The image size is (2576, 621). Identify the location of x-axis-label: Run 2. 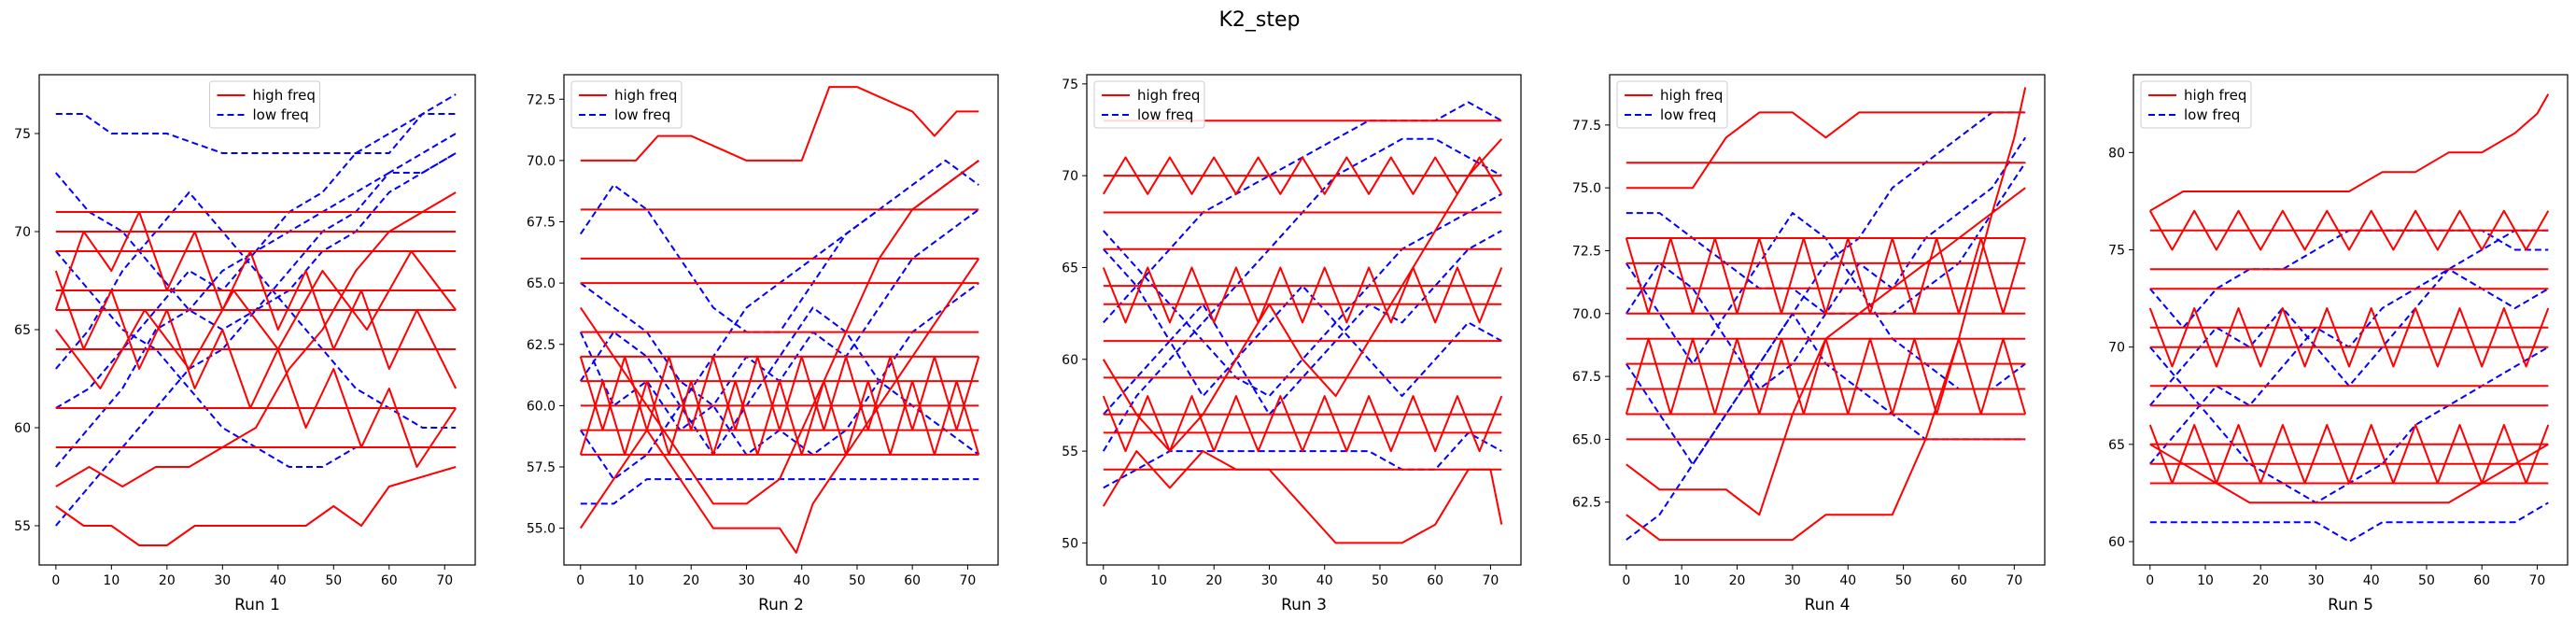
(781, 605).